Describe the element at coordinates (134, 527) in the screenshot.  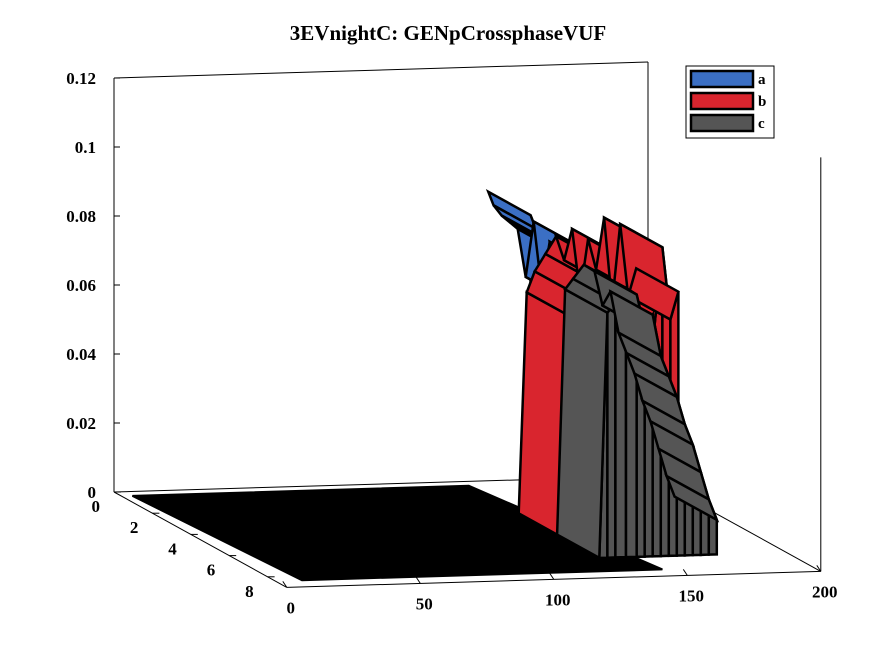
I see `y-tick-label: 2` at that location.